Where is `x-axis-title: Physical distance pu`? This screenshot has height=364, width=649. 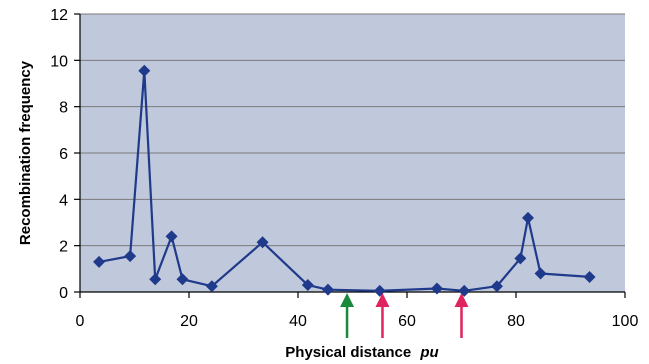 x-axis-title: Physical distance pu is located at coordinates (361, 352).